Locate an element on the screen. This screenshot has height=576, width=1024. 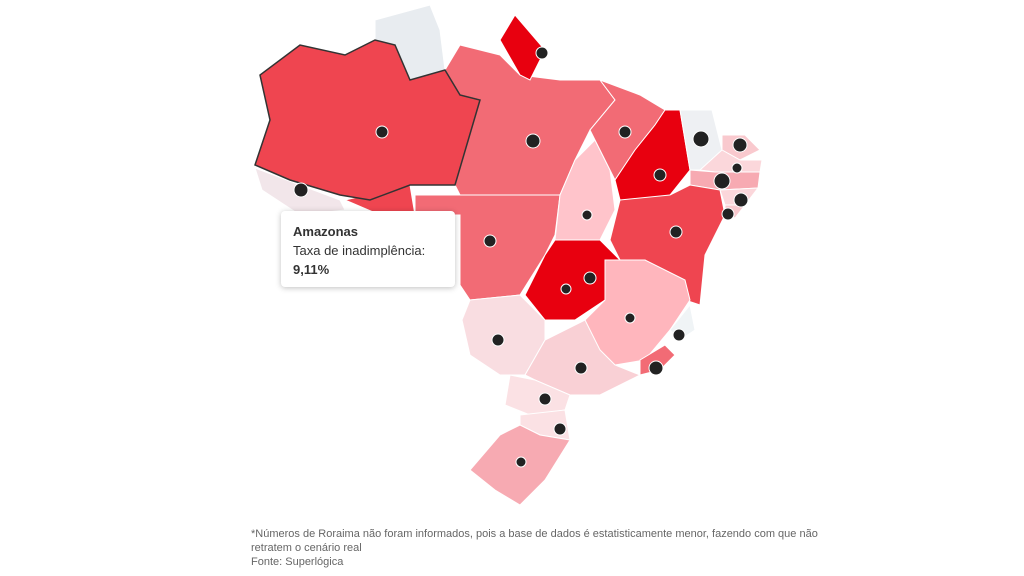
tooltip-label: Taxa de inadimplência: is located at coordinates (359, 250).